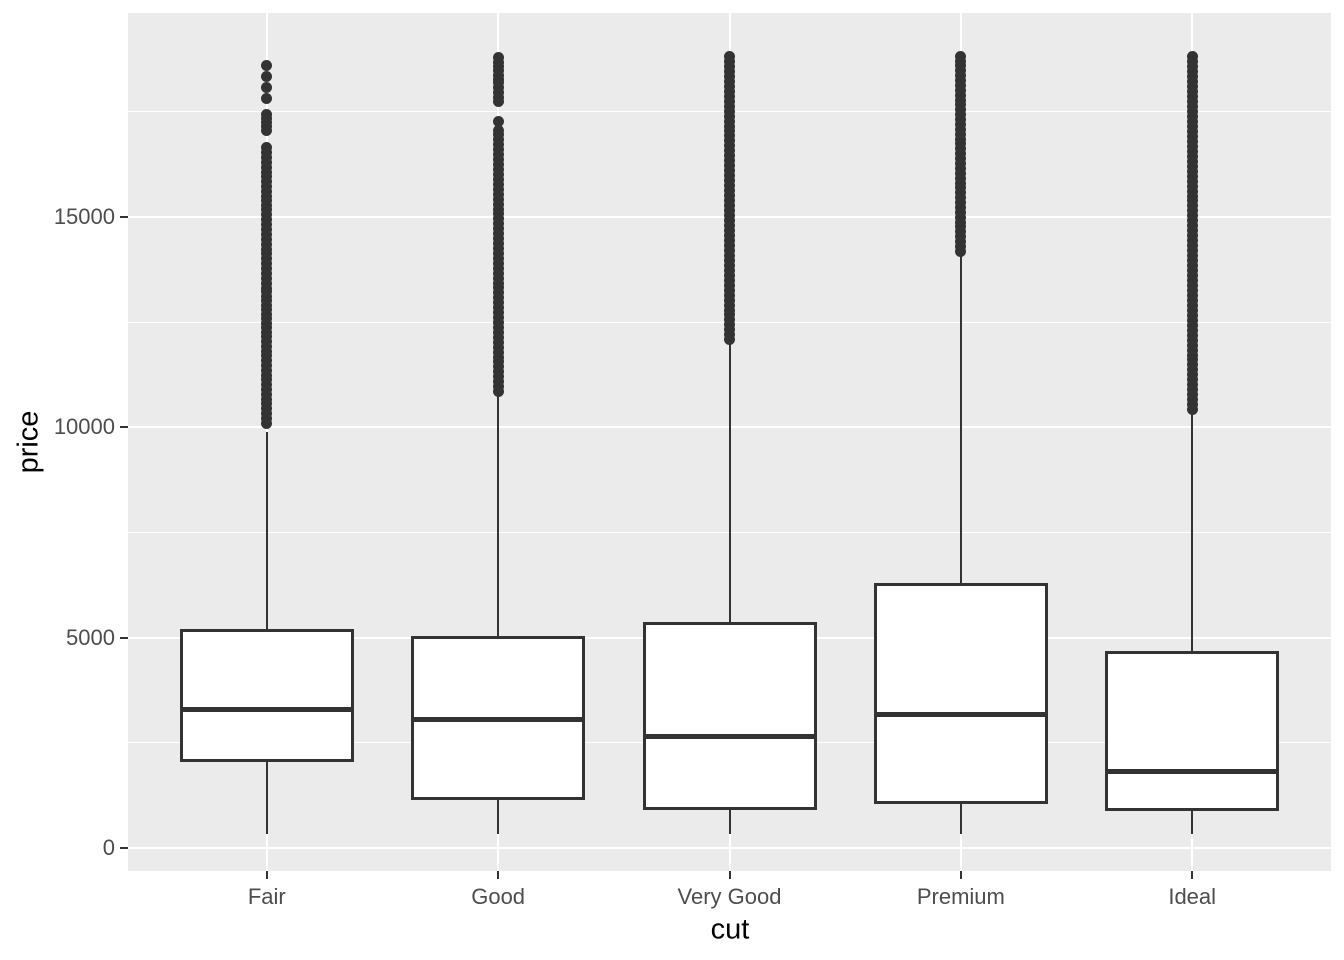 The image size is (1344, 960). Describe the element at coordinates (1192, 772) in the screenshot. I see `median-line-ideal` at that location.